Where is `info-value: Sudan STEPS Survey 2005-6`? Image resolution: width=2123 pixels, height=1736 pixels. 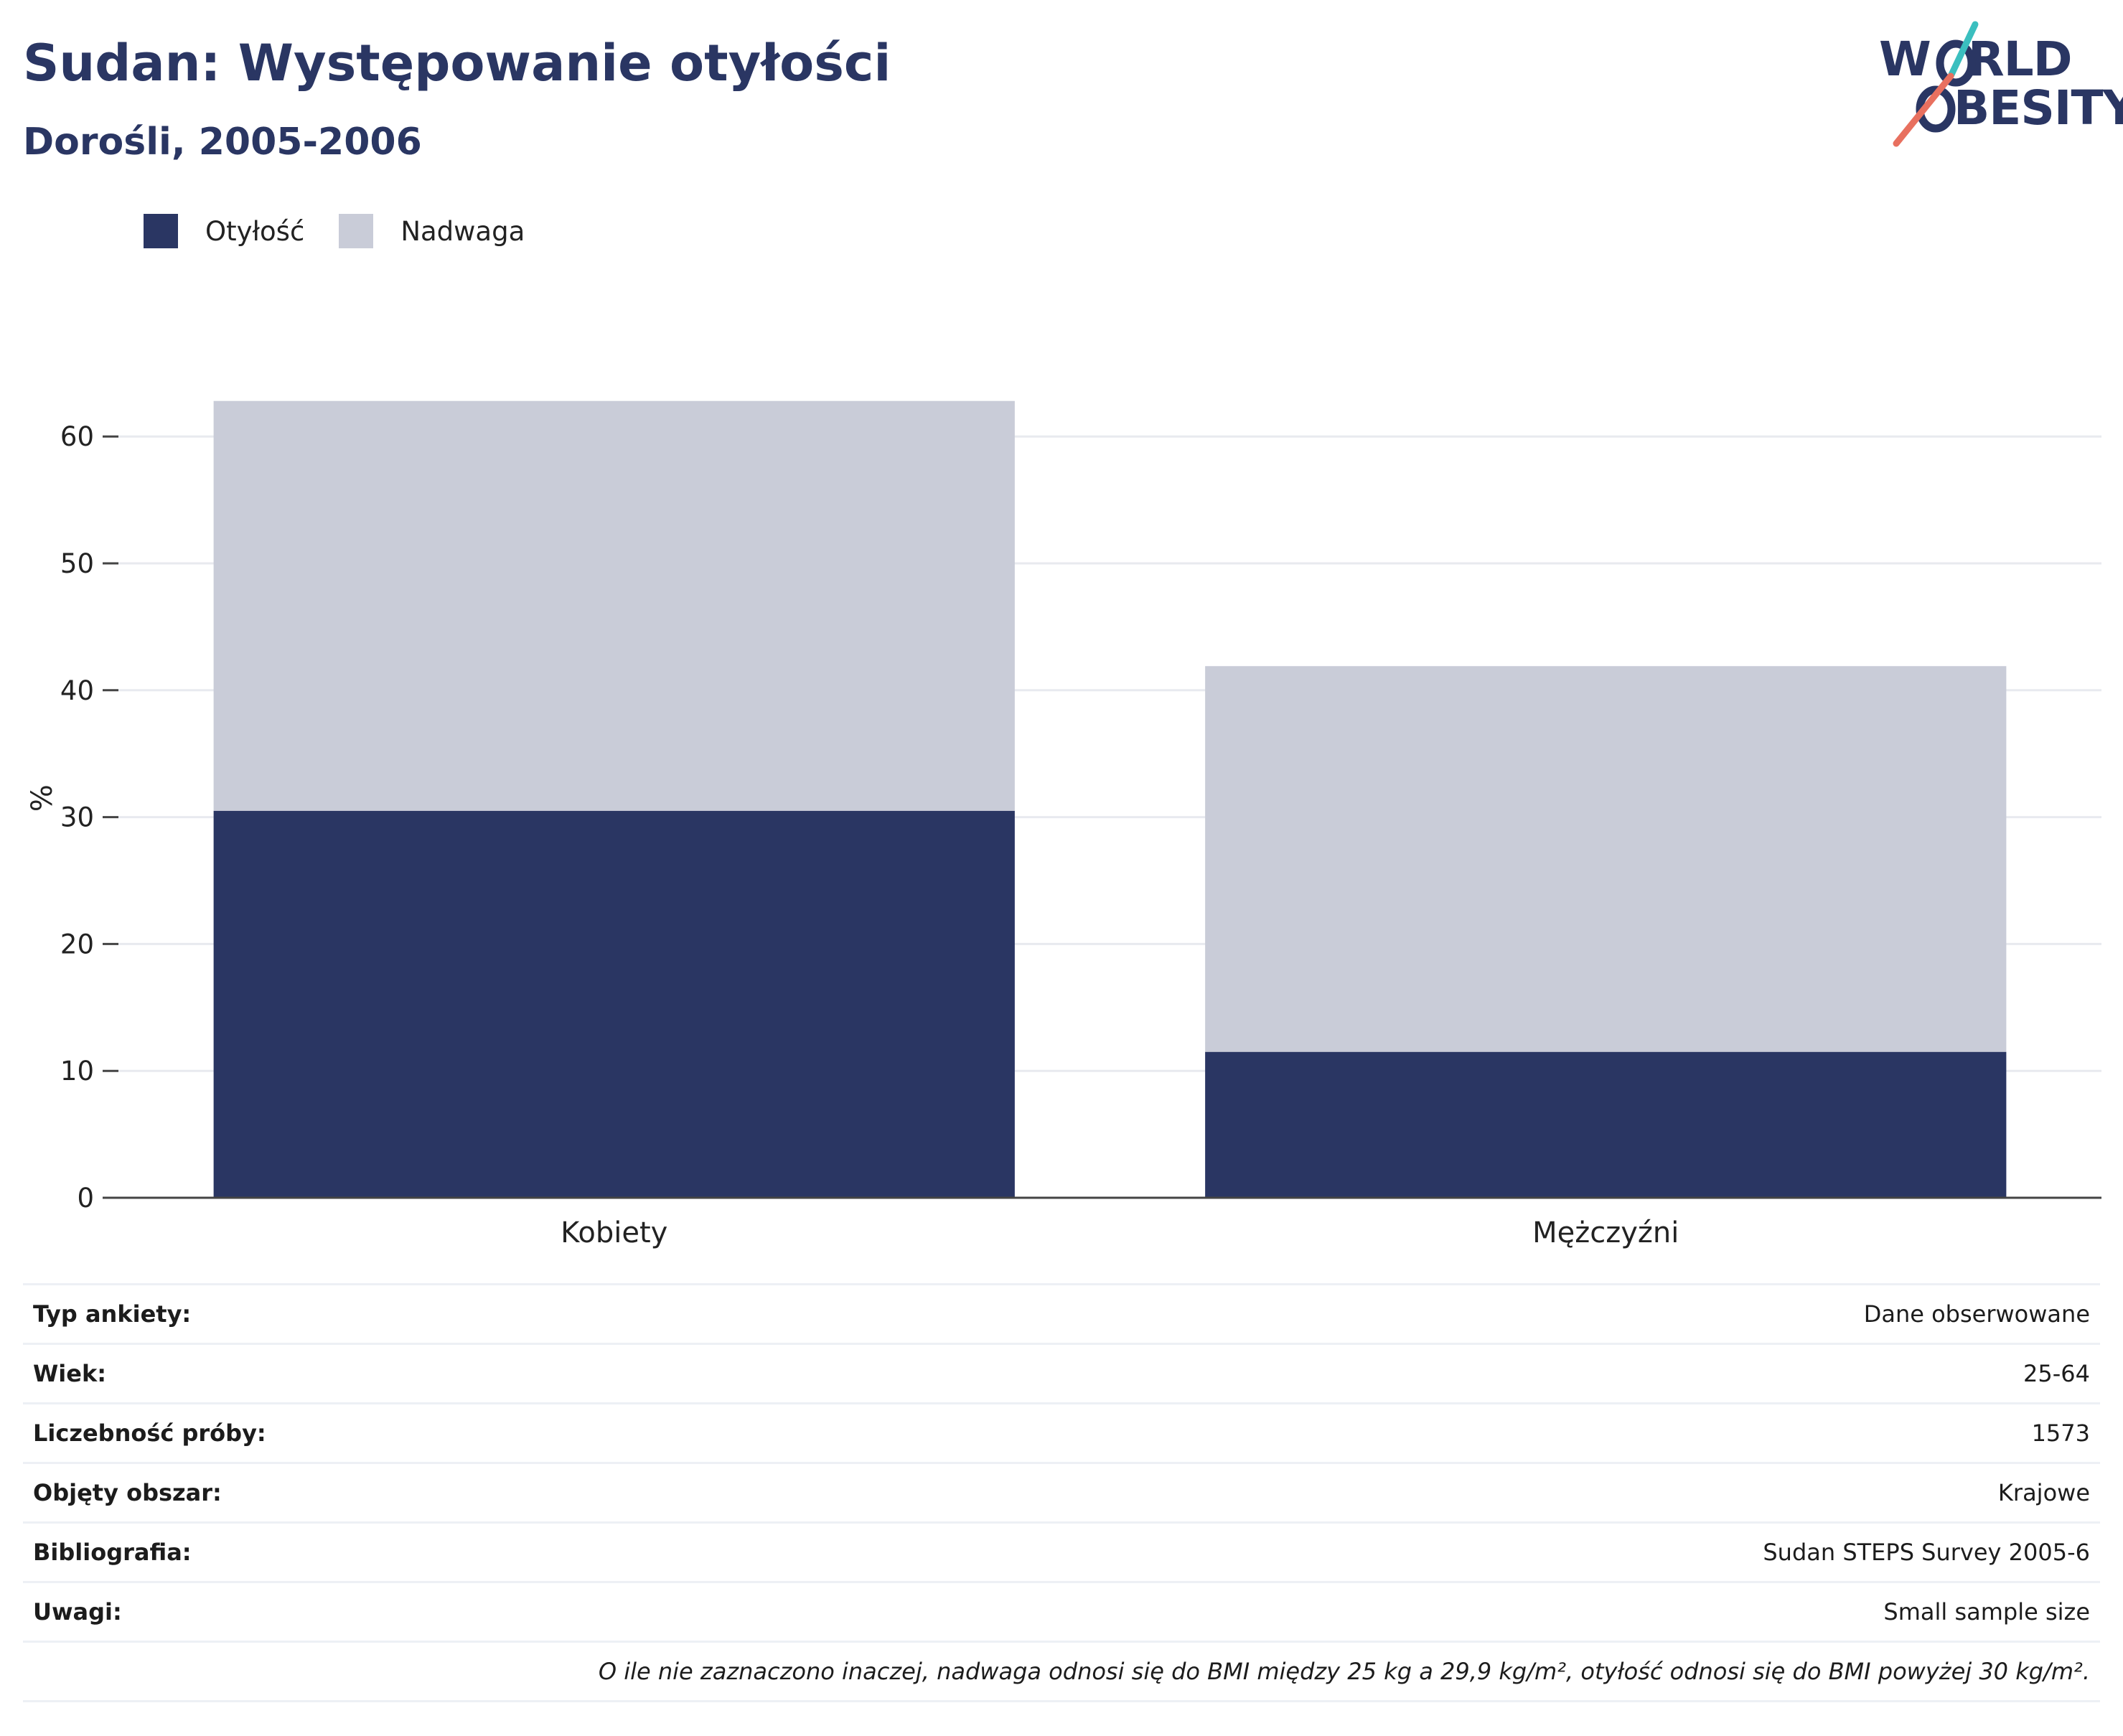
info-value: Sudan STEPS Survey 2005-6 is located at coordinates (1926, 1552).